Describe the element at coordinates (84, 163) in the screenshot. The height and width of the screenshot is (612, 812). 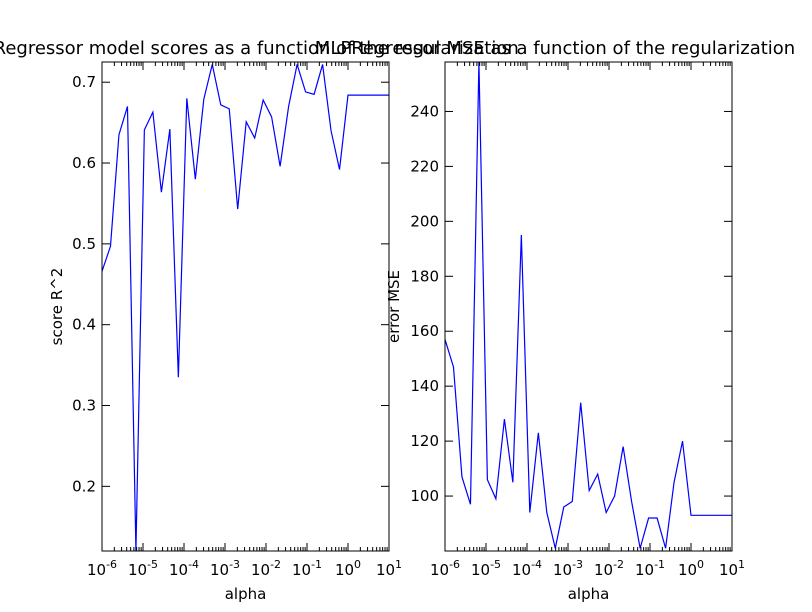
I see `y-tick-label: 0.6` at that location.